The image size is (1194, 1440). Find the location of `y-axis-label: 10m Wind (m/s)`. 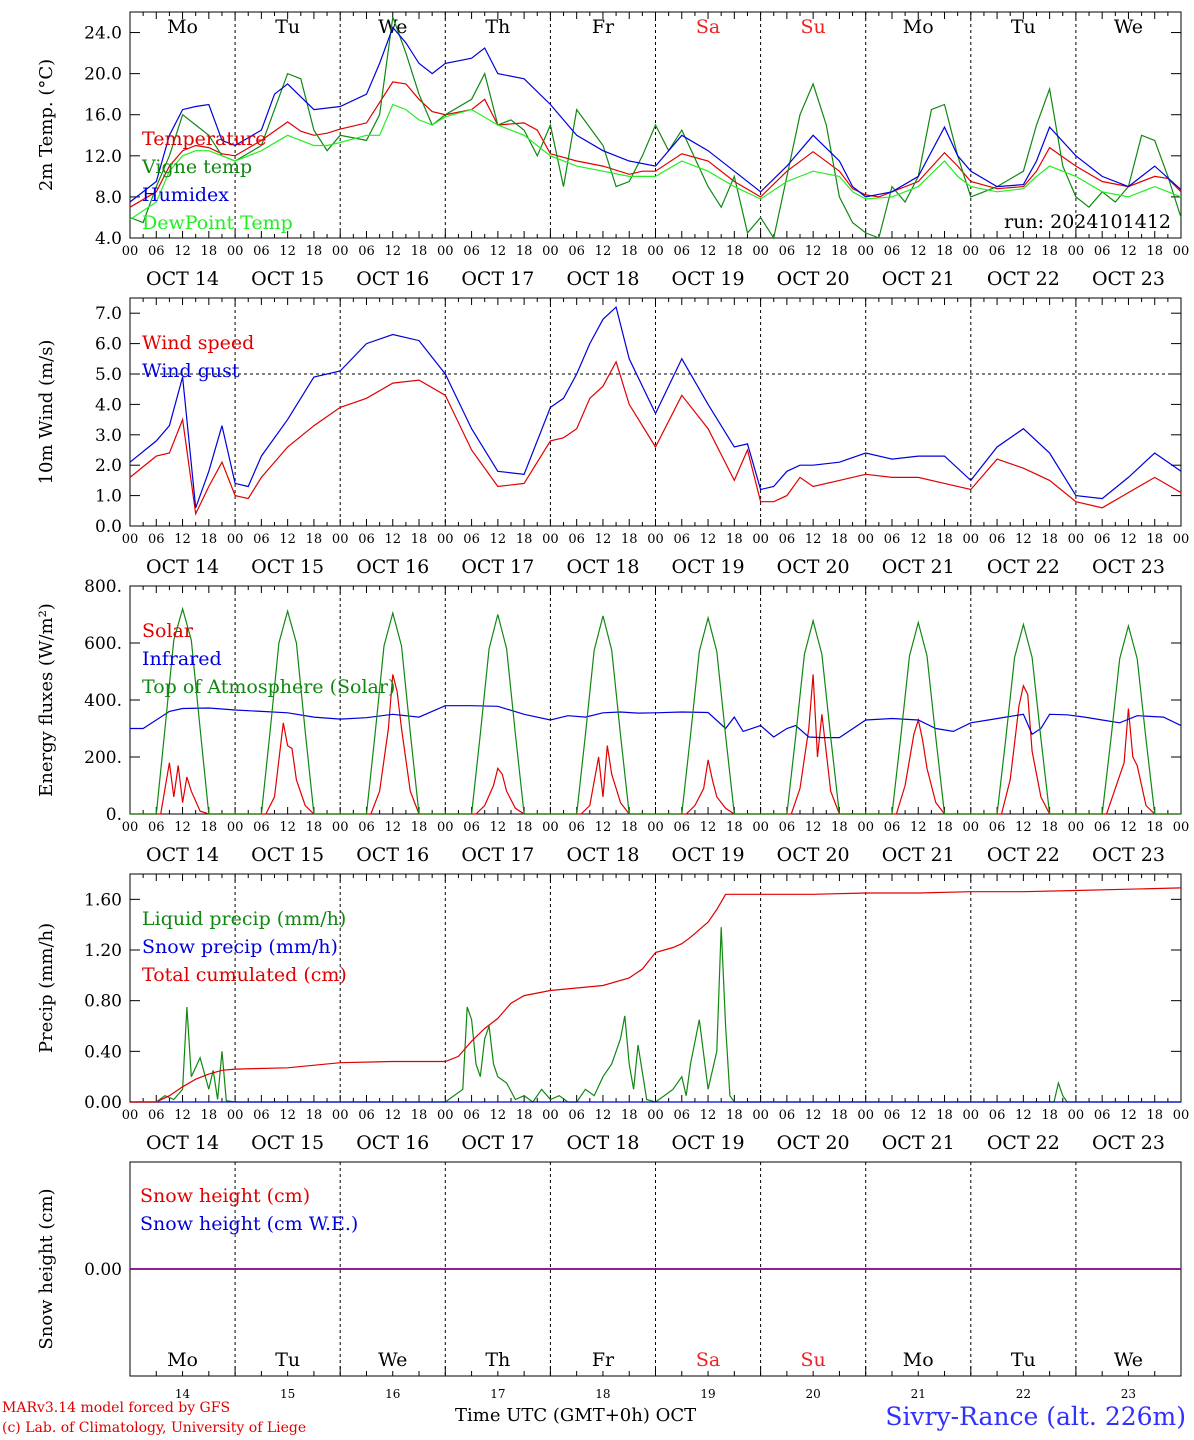

y-axis-label: 10m Wind (m/s) is located at coordinates (46, 412).